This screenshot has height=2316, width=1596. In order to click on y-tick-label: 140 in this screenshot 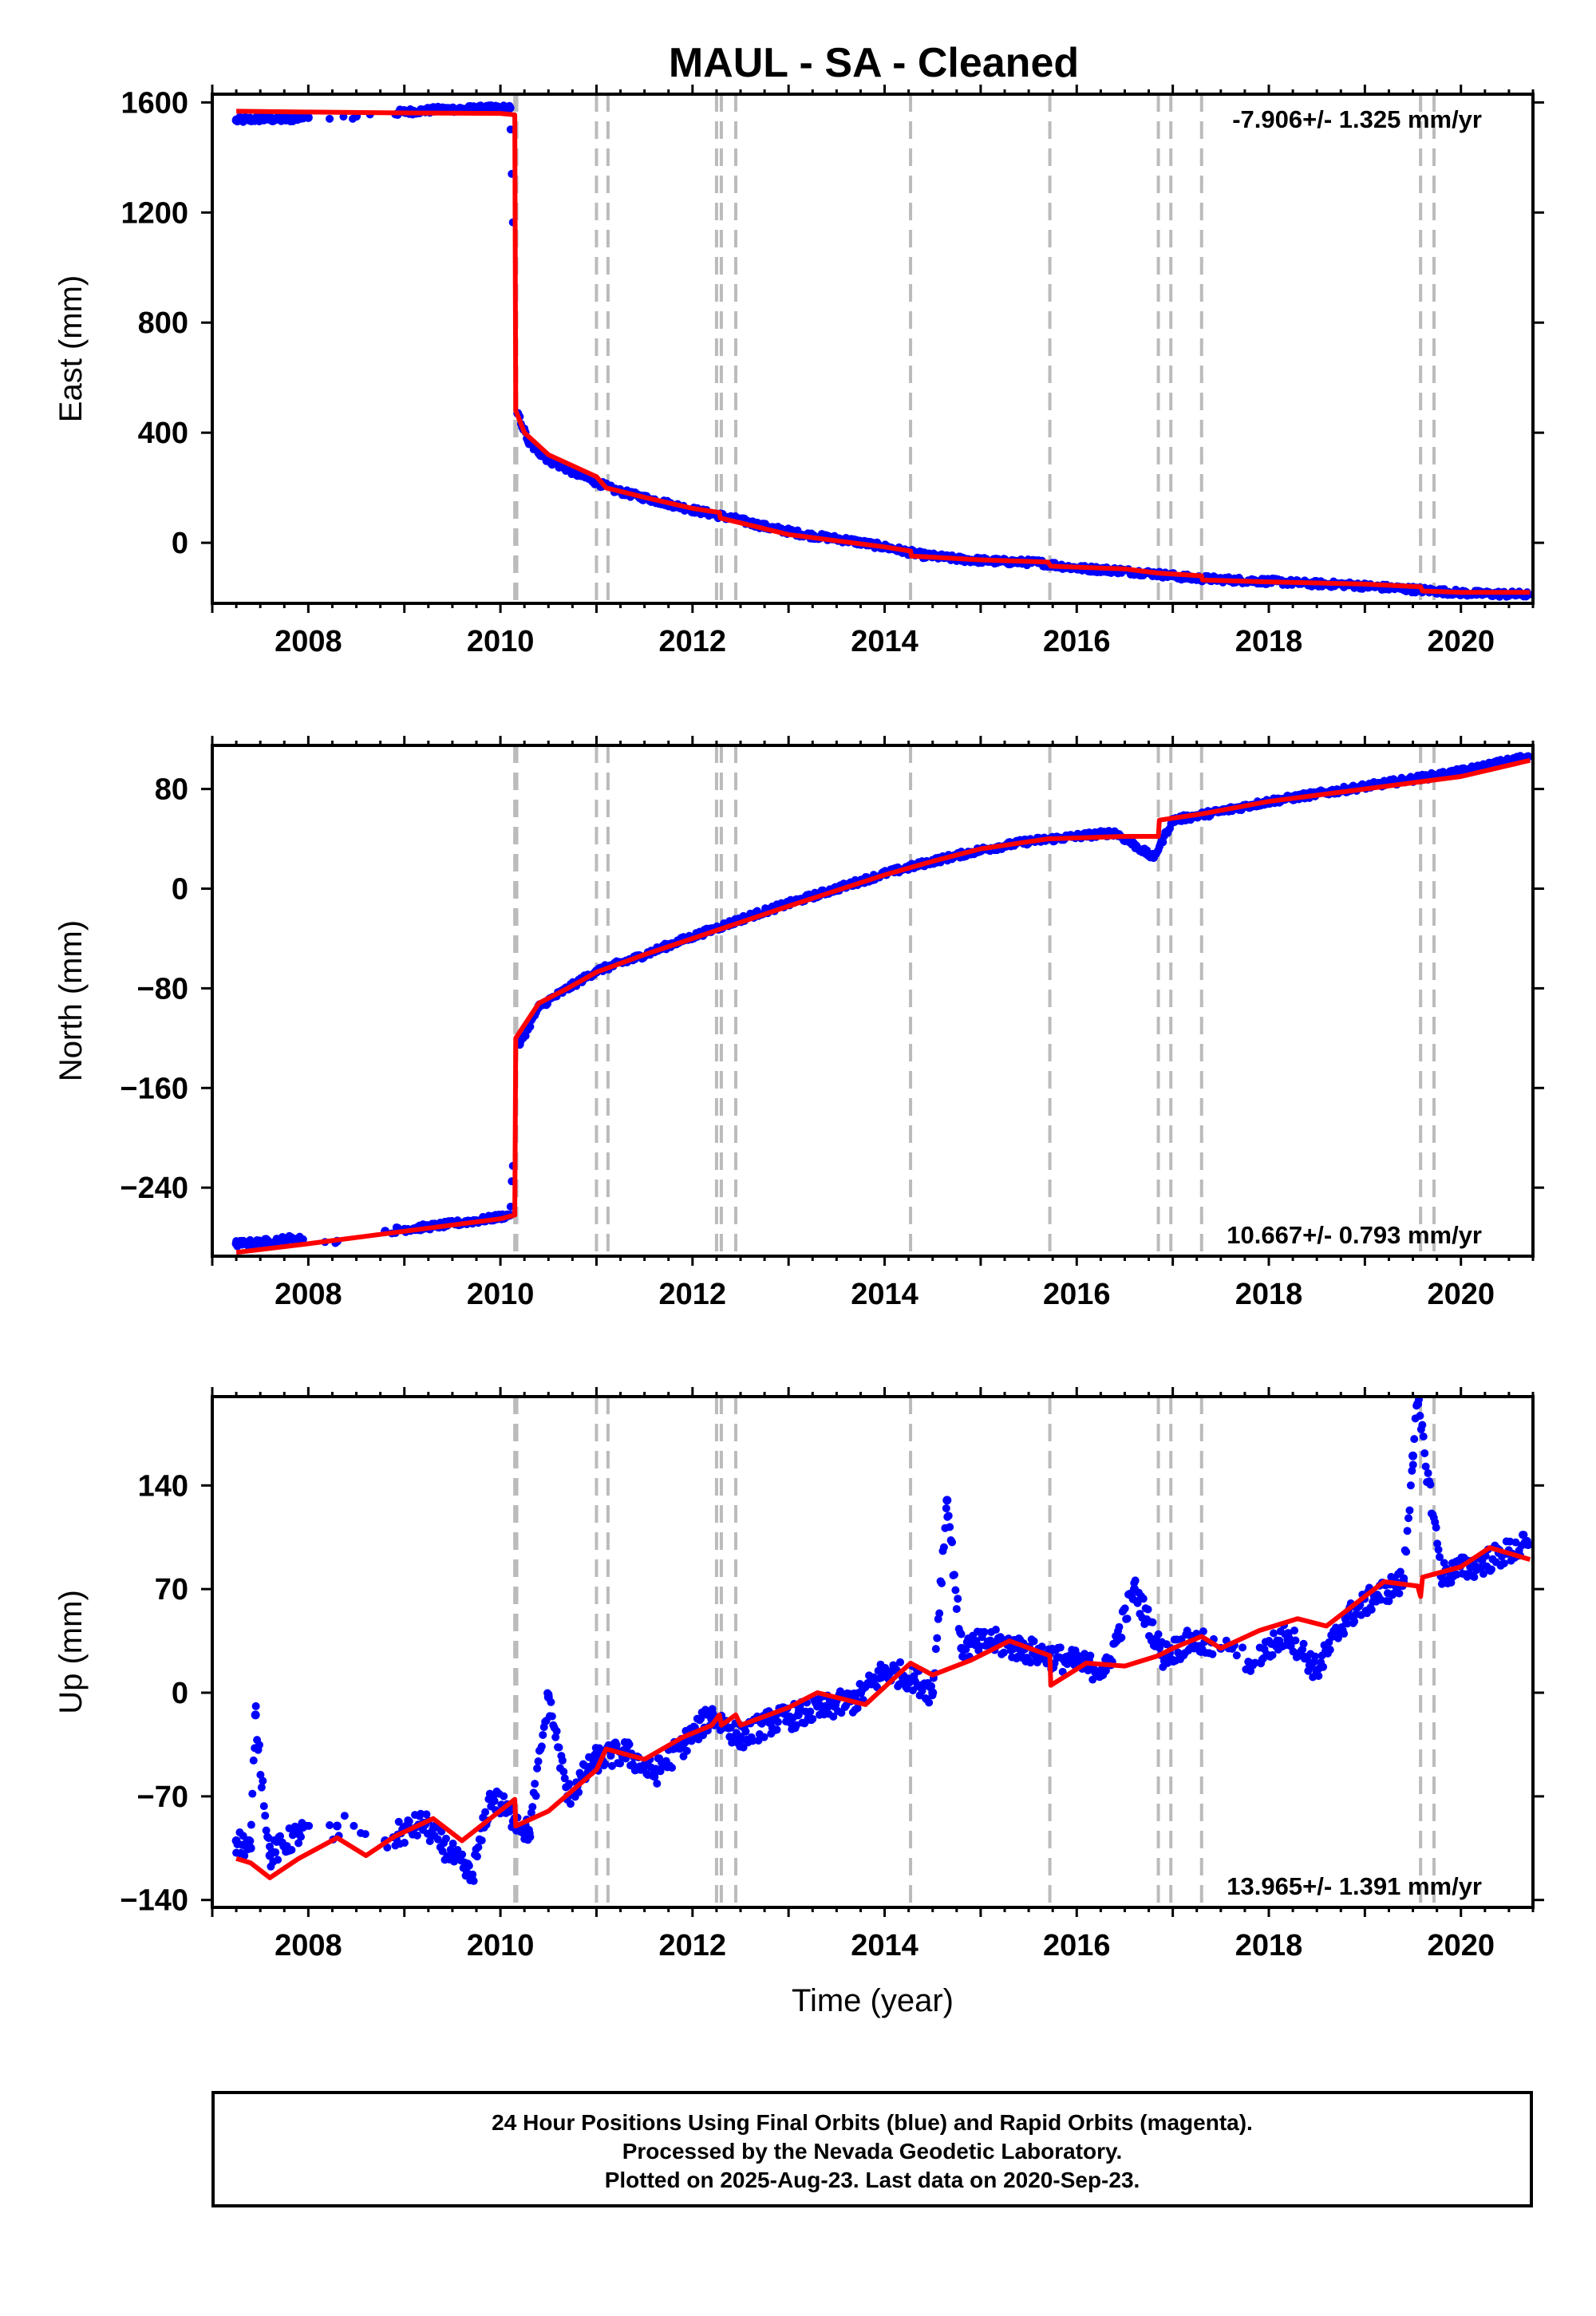, I will do `click(163, 1486)`.